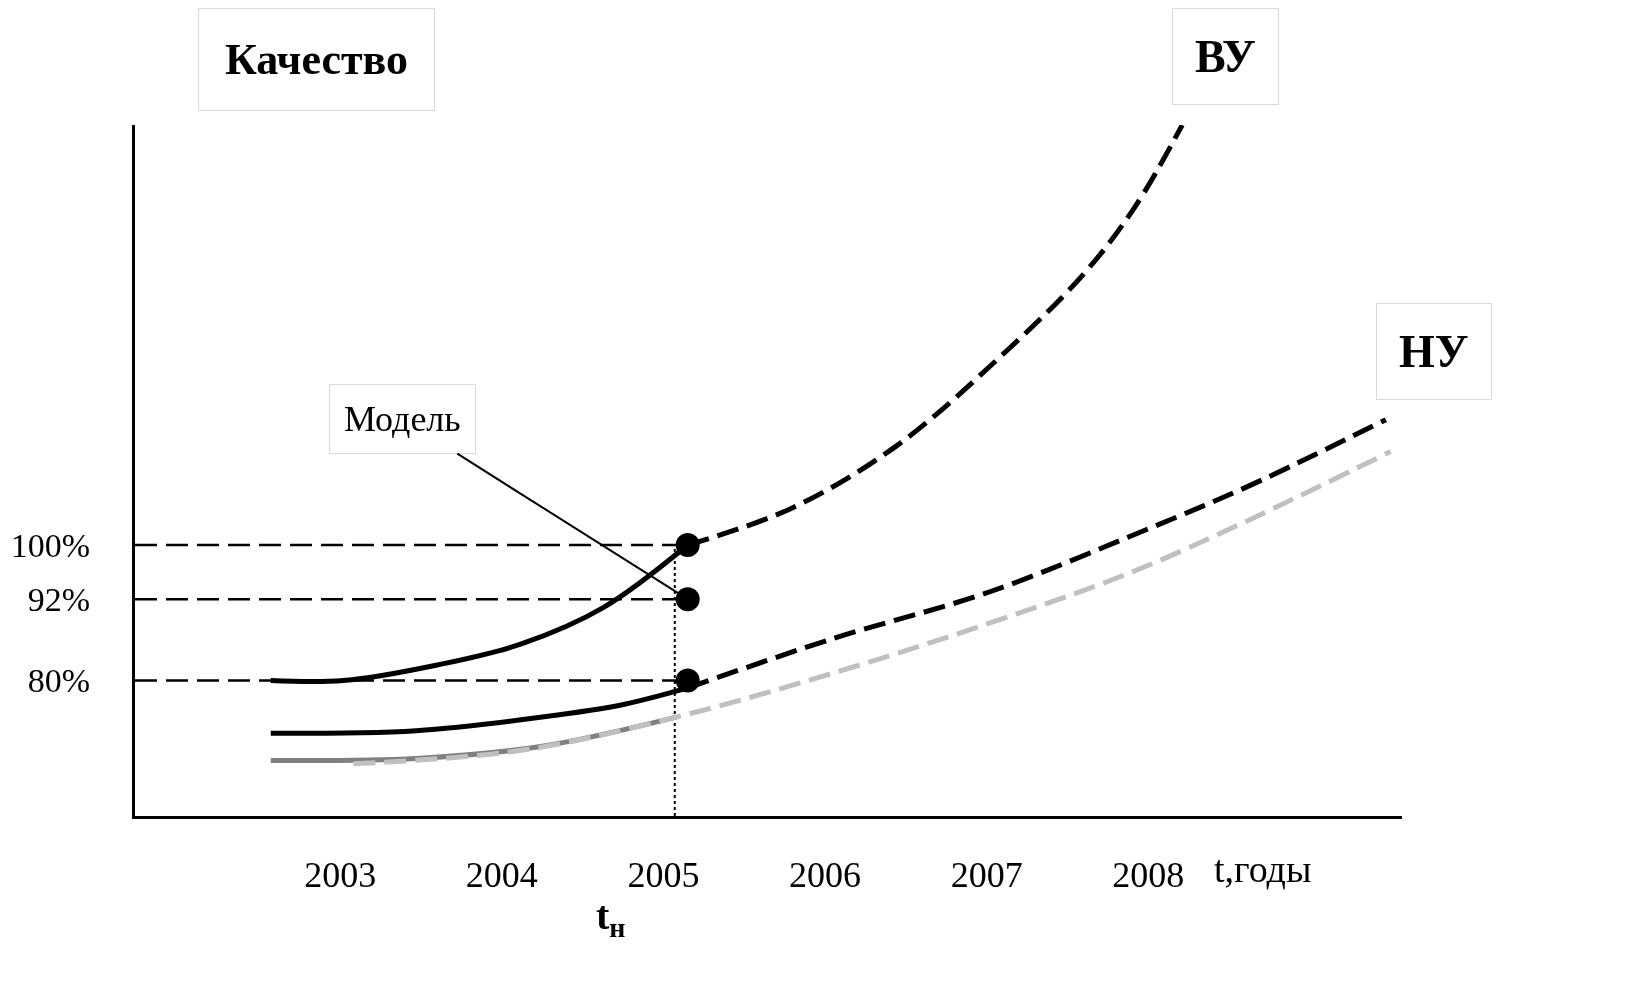 The height and width of the screenshot is (995, 1634). Describe the element at coordinates (501, 875) in the screenshot. I see `x-tick-label: 2004` at that location.